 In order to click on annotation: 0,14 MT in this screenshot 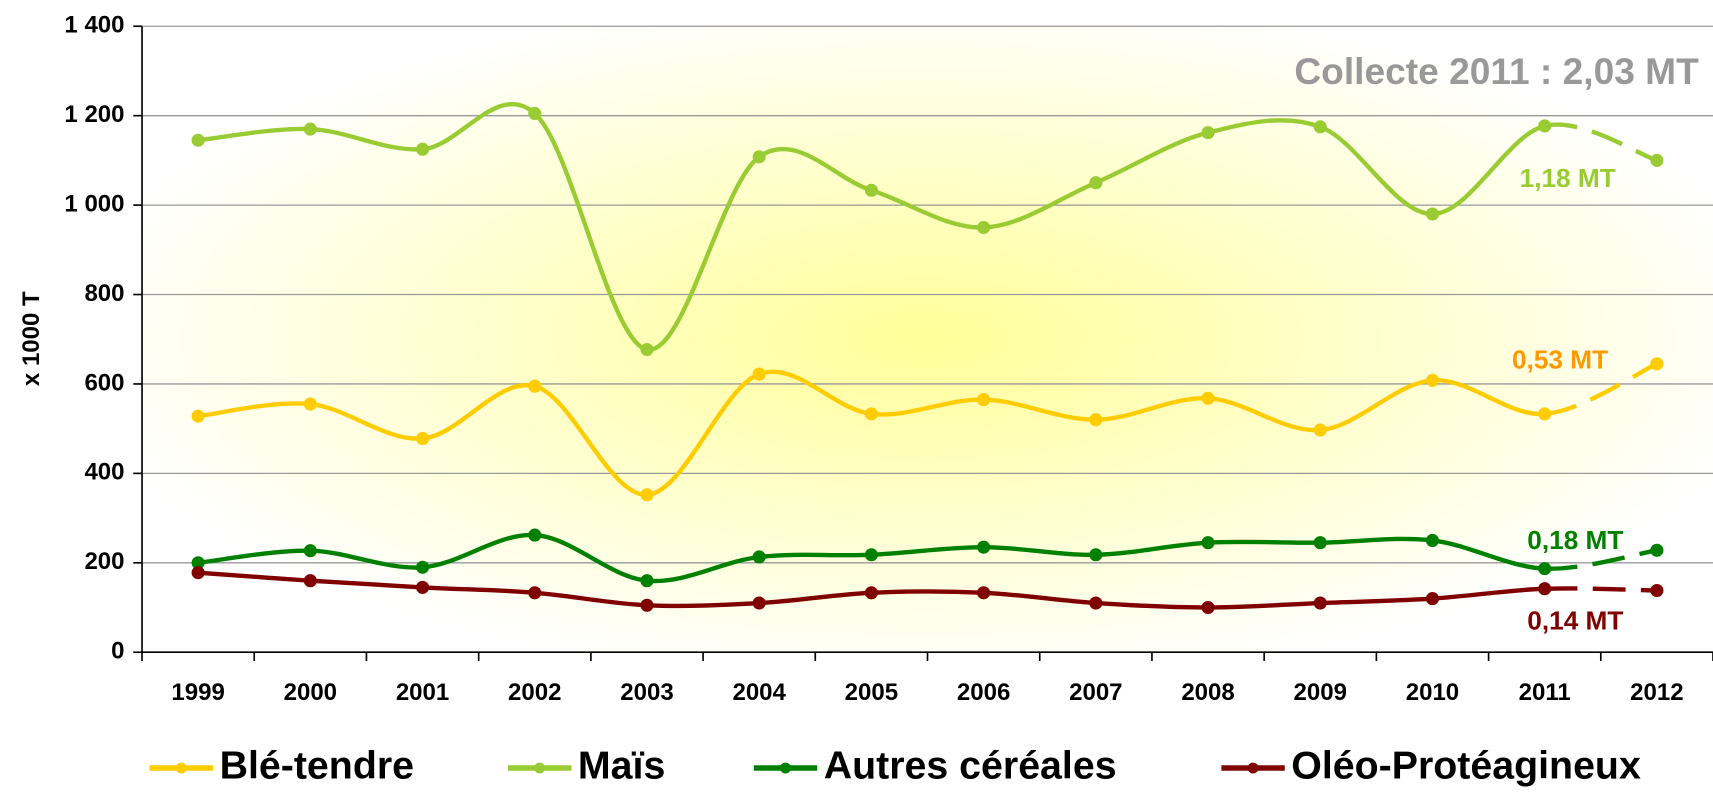, I will do `click(1575, 621)`.